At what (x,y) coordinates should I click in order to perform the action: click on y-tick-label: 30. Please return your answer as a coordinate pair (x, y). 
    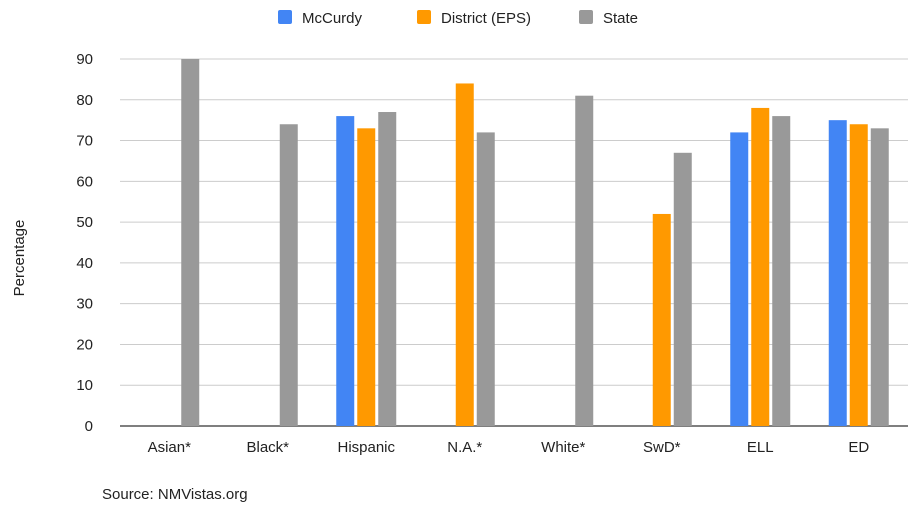
    Looking at the image, I should click on (84, 304).